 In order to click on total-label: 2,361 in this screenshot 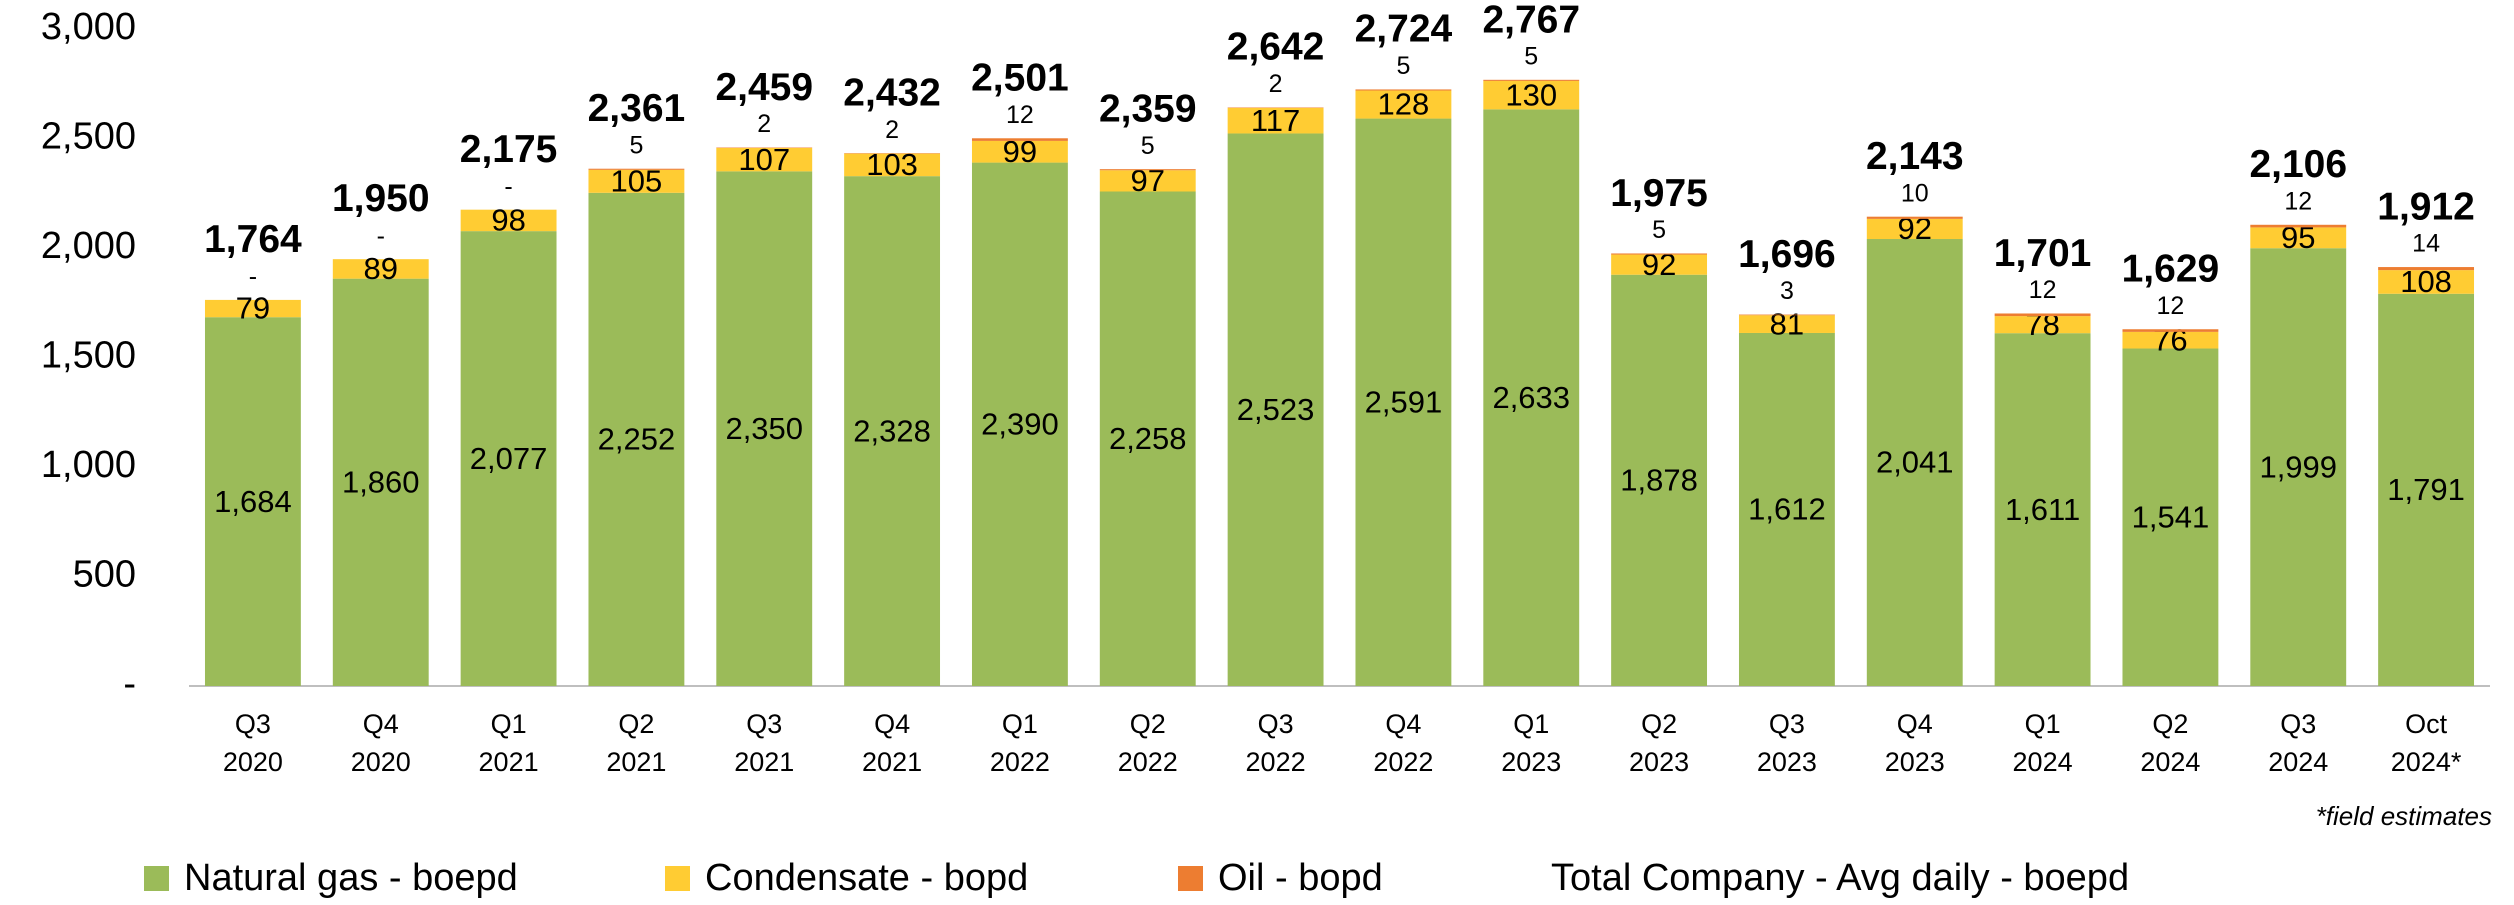, I will do `click(637, 108)`.